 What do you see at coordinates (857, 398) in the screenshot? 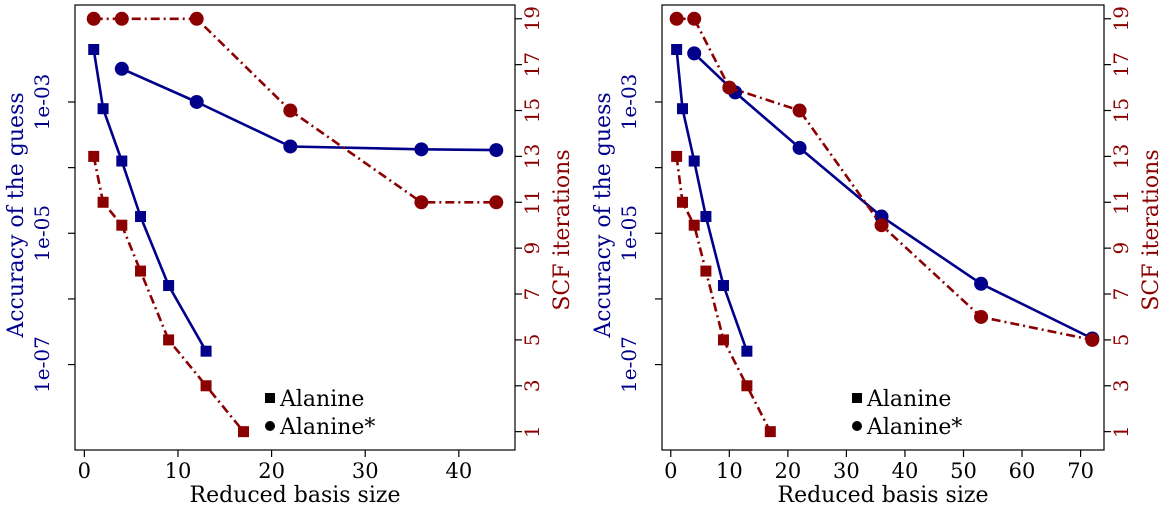
I see `legend-square-icon` at bounding box center [857, 398].